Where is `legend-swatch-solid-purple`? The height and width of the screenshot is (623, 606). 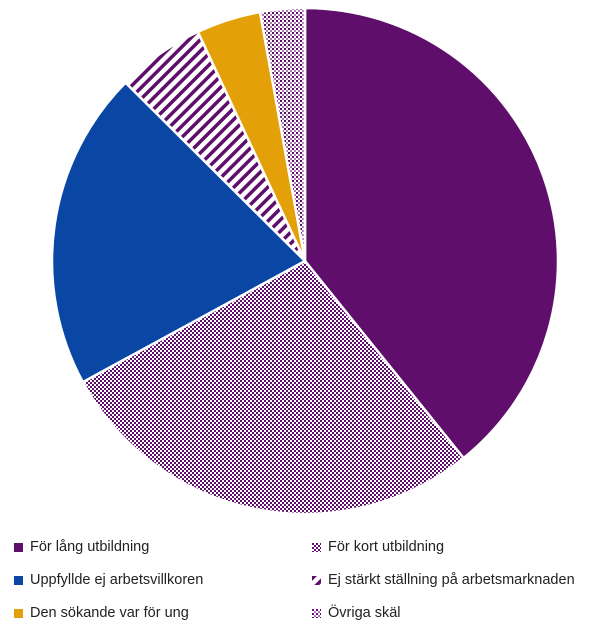 legend-swatch-solid-purple is located at coordinates (18, 547).